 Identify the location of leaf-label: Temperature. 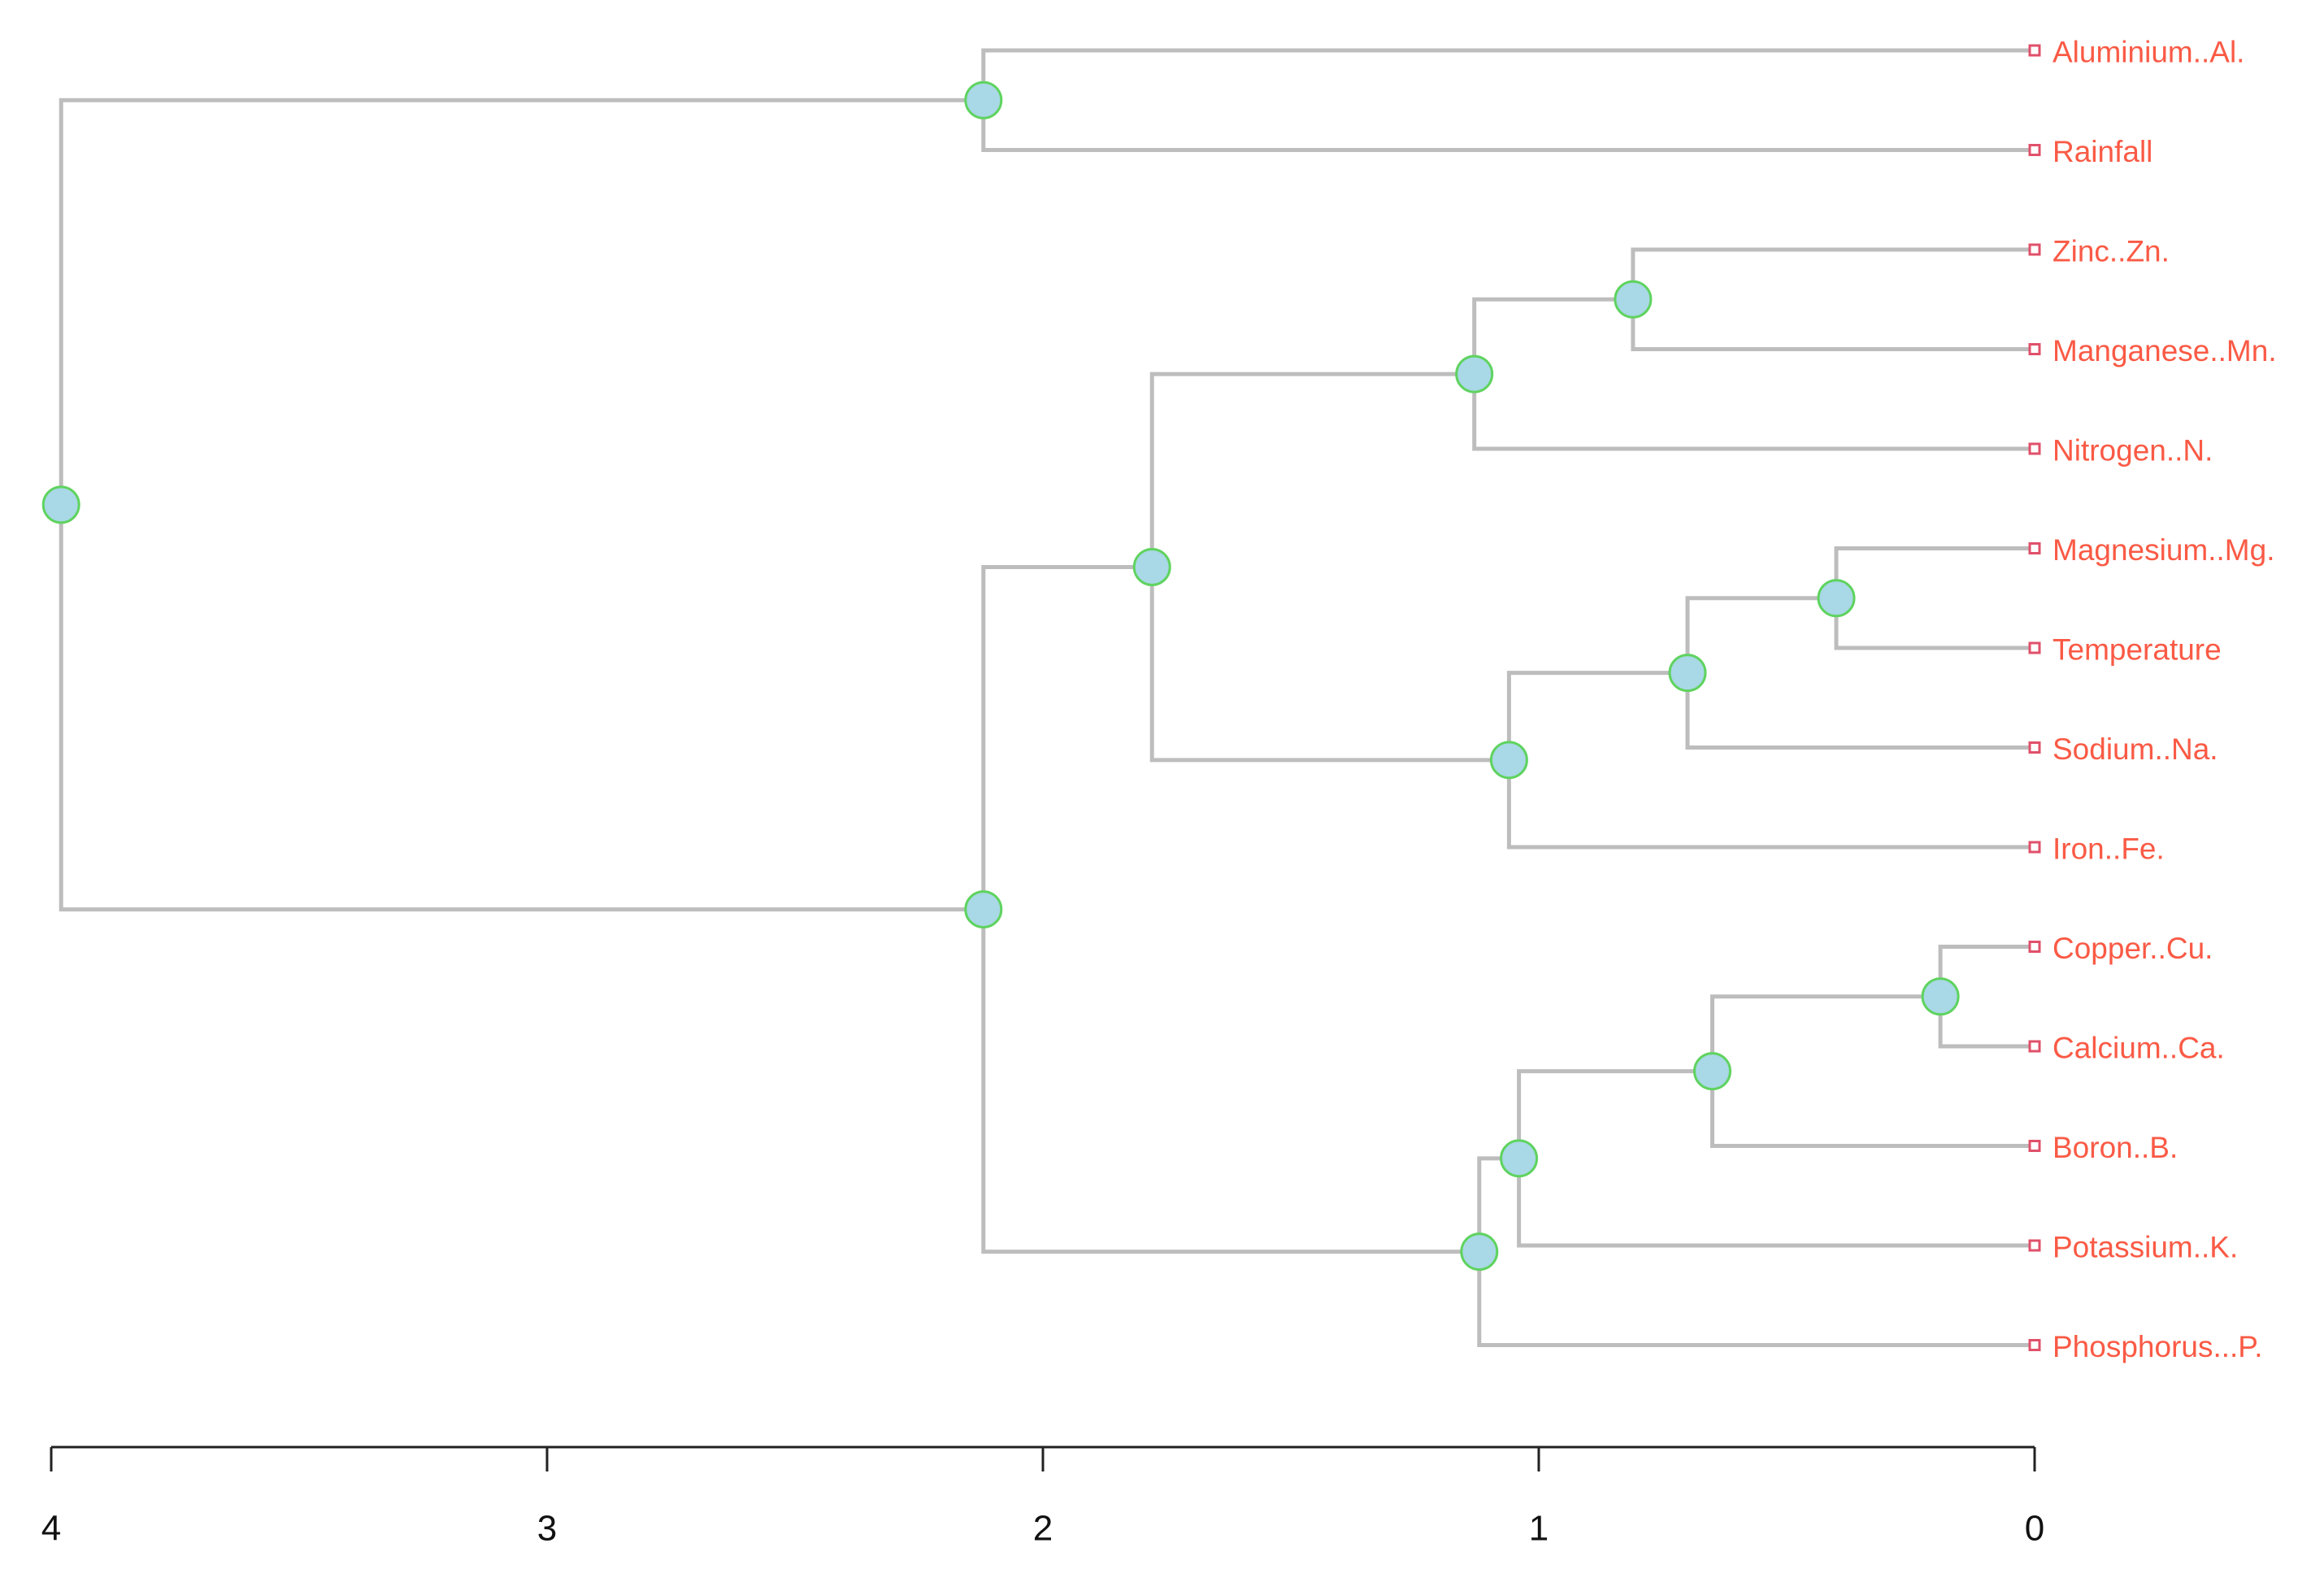
(2137, 650).